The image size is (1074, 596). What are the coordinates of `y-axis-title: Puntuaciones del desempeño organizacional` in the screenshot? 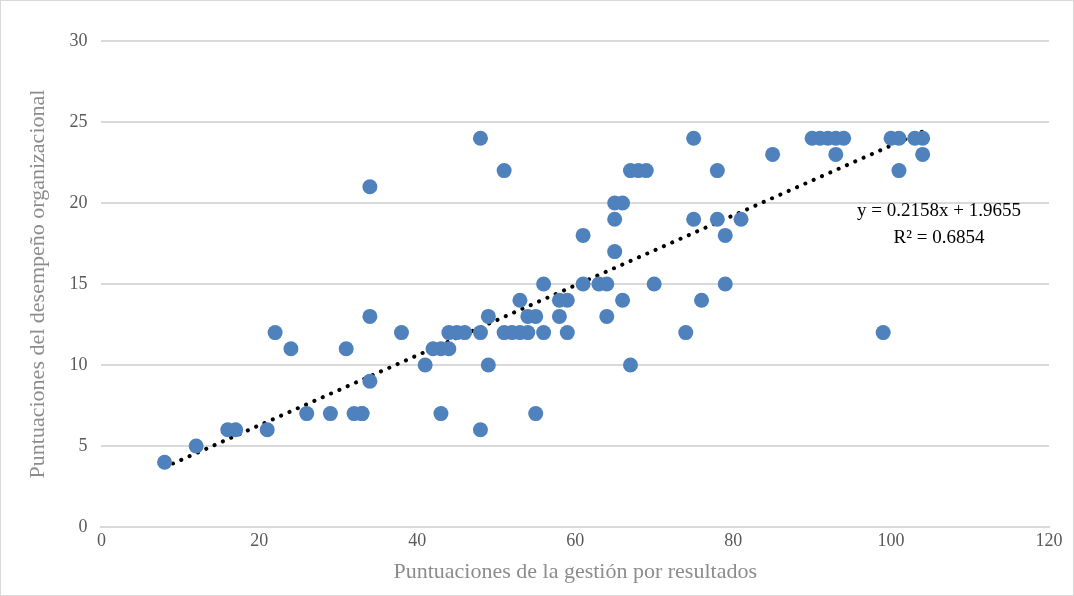 It's located at (36, 284).